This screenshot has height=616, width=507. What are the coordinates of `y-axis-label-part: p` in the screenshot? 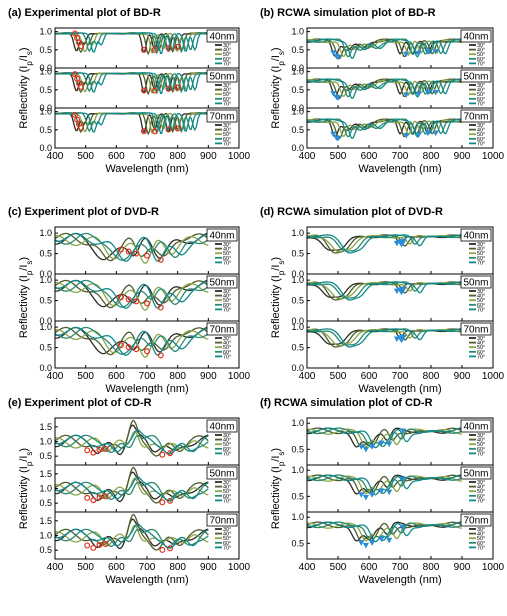 It's located at (29, 463).